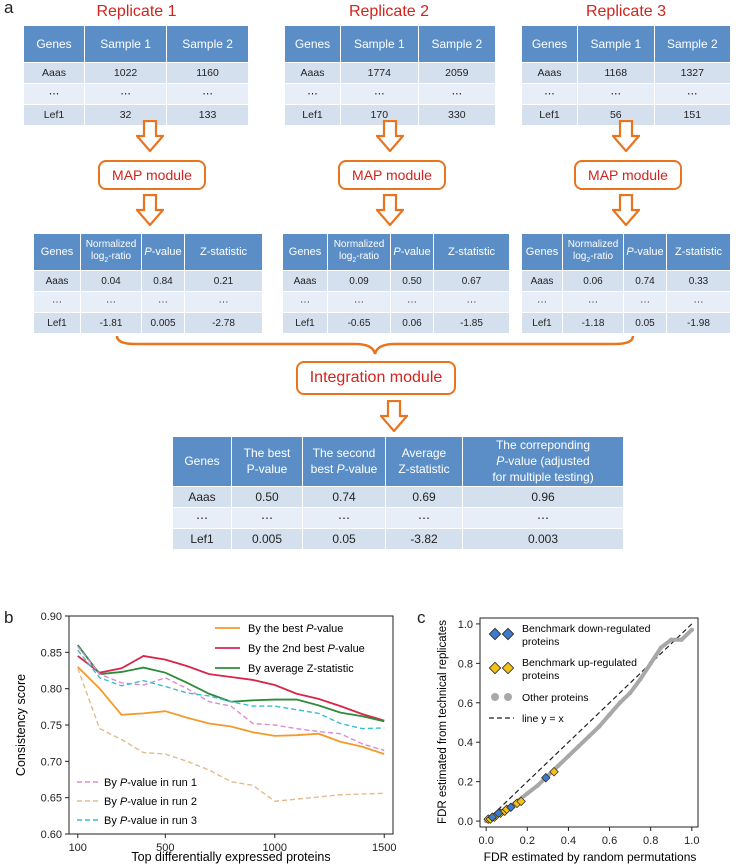 The height and width of the screenshot is (866, 736). I want to click on identity-line, so click(589, 722).